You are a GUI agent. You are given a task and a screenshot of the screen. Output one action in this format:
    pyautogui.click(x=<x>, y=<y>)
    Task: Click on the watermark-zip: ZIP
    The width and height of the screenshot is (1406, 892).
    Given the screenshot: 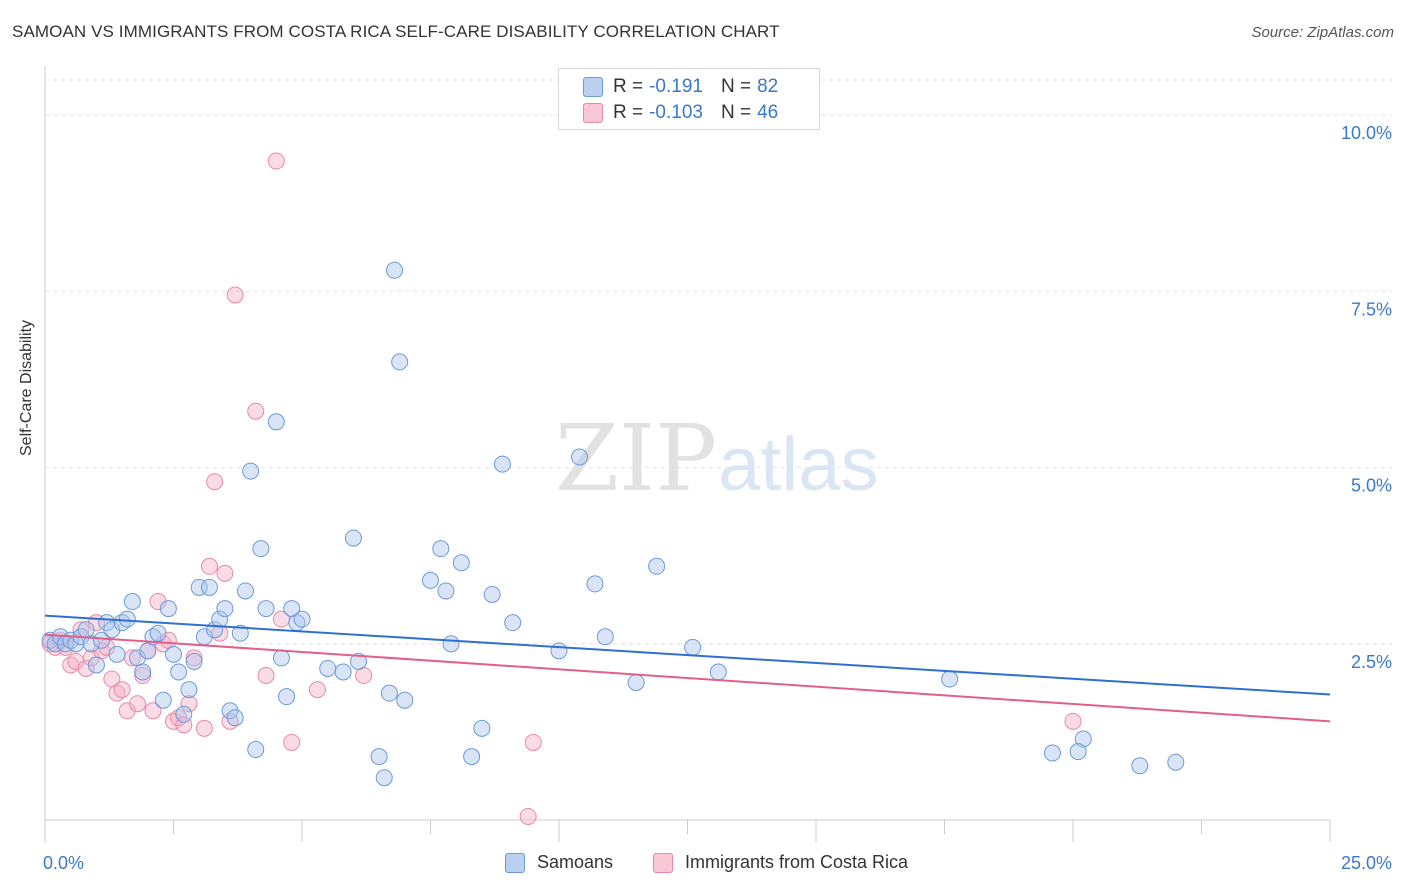 What is the action you would take?
    pyautogui.click(x=636, y=458)
    